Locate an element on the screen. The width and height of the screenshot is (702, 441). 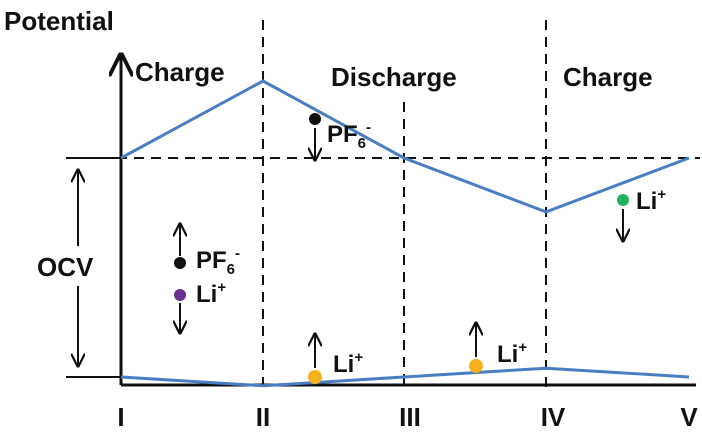
pf6-upper-label: PF6- is located at coordinates (349, 135).